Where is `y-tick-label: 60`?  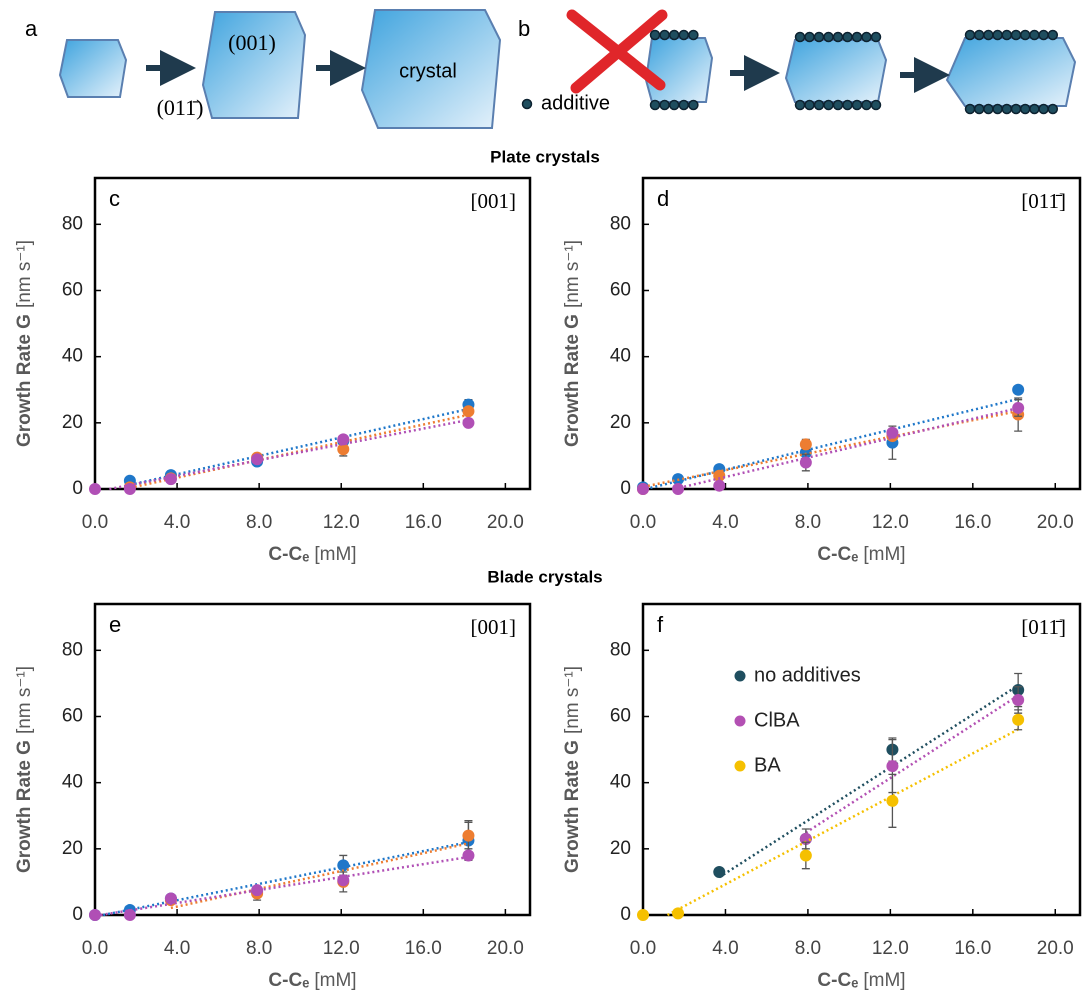 y-tick-label: 60 is located at coordinates (620, 290).